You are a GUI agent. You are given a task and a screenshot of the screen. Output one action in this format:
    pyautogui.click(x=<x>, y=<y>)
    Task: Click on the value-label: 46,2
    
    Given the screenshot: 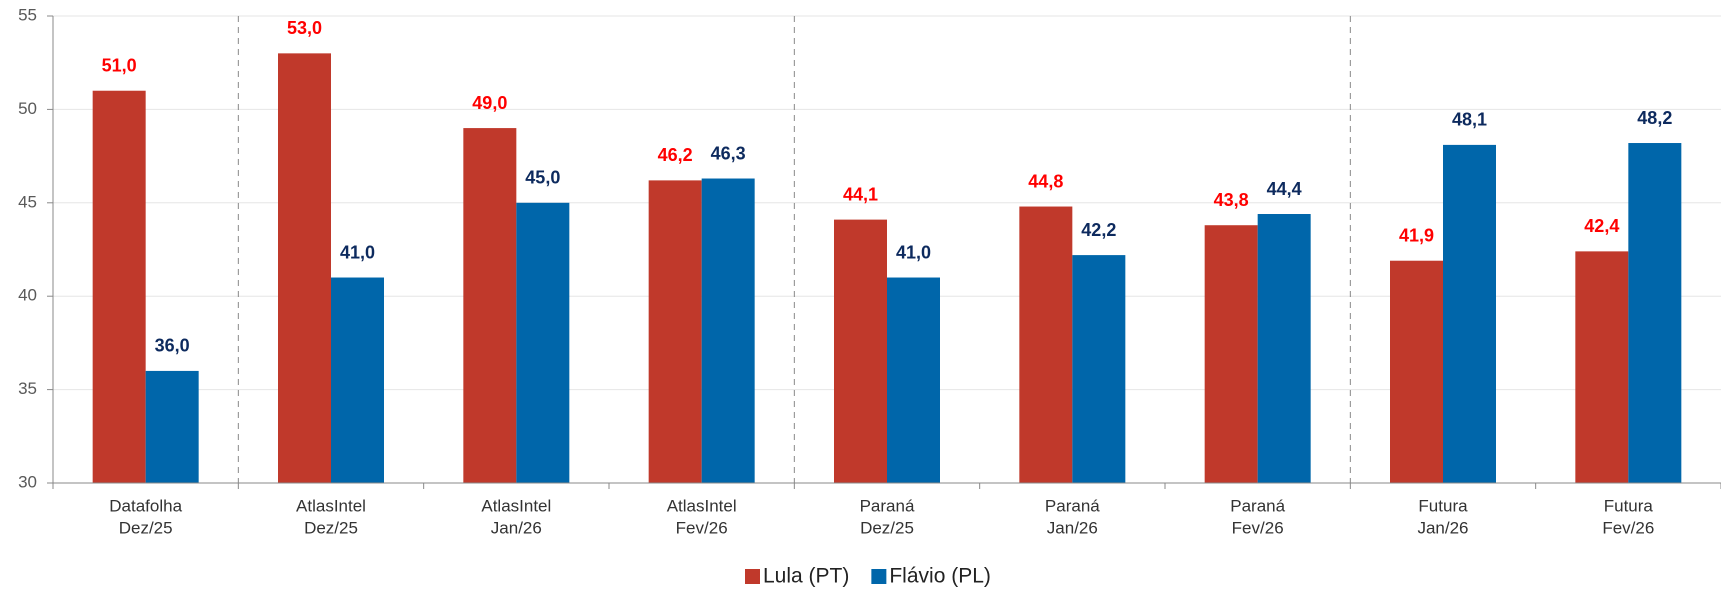 What is the action you would take?
    pyautogui.click(x=675, y=155)
    